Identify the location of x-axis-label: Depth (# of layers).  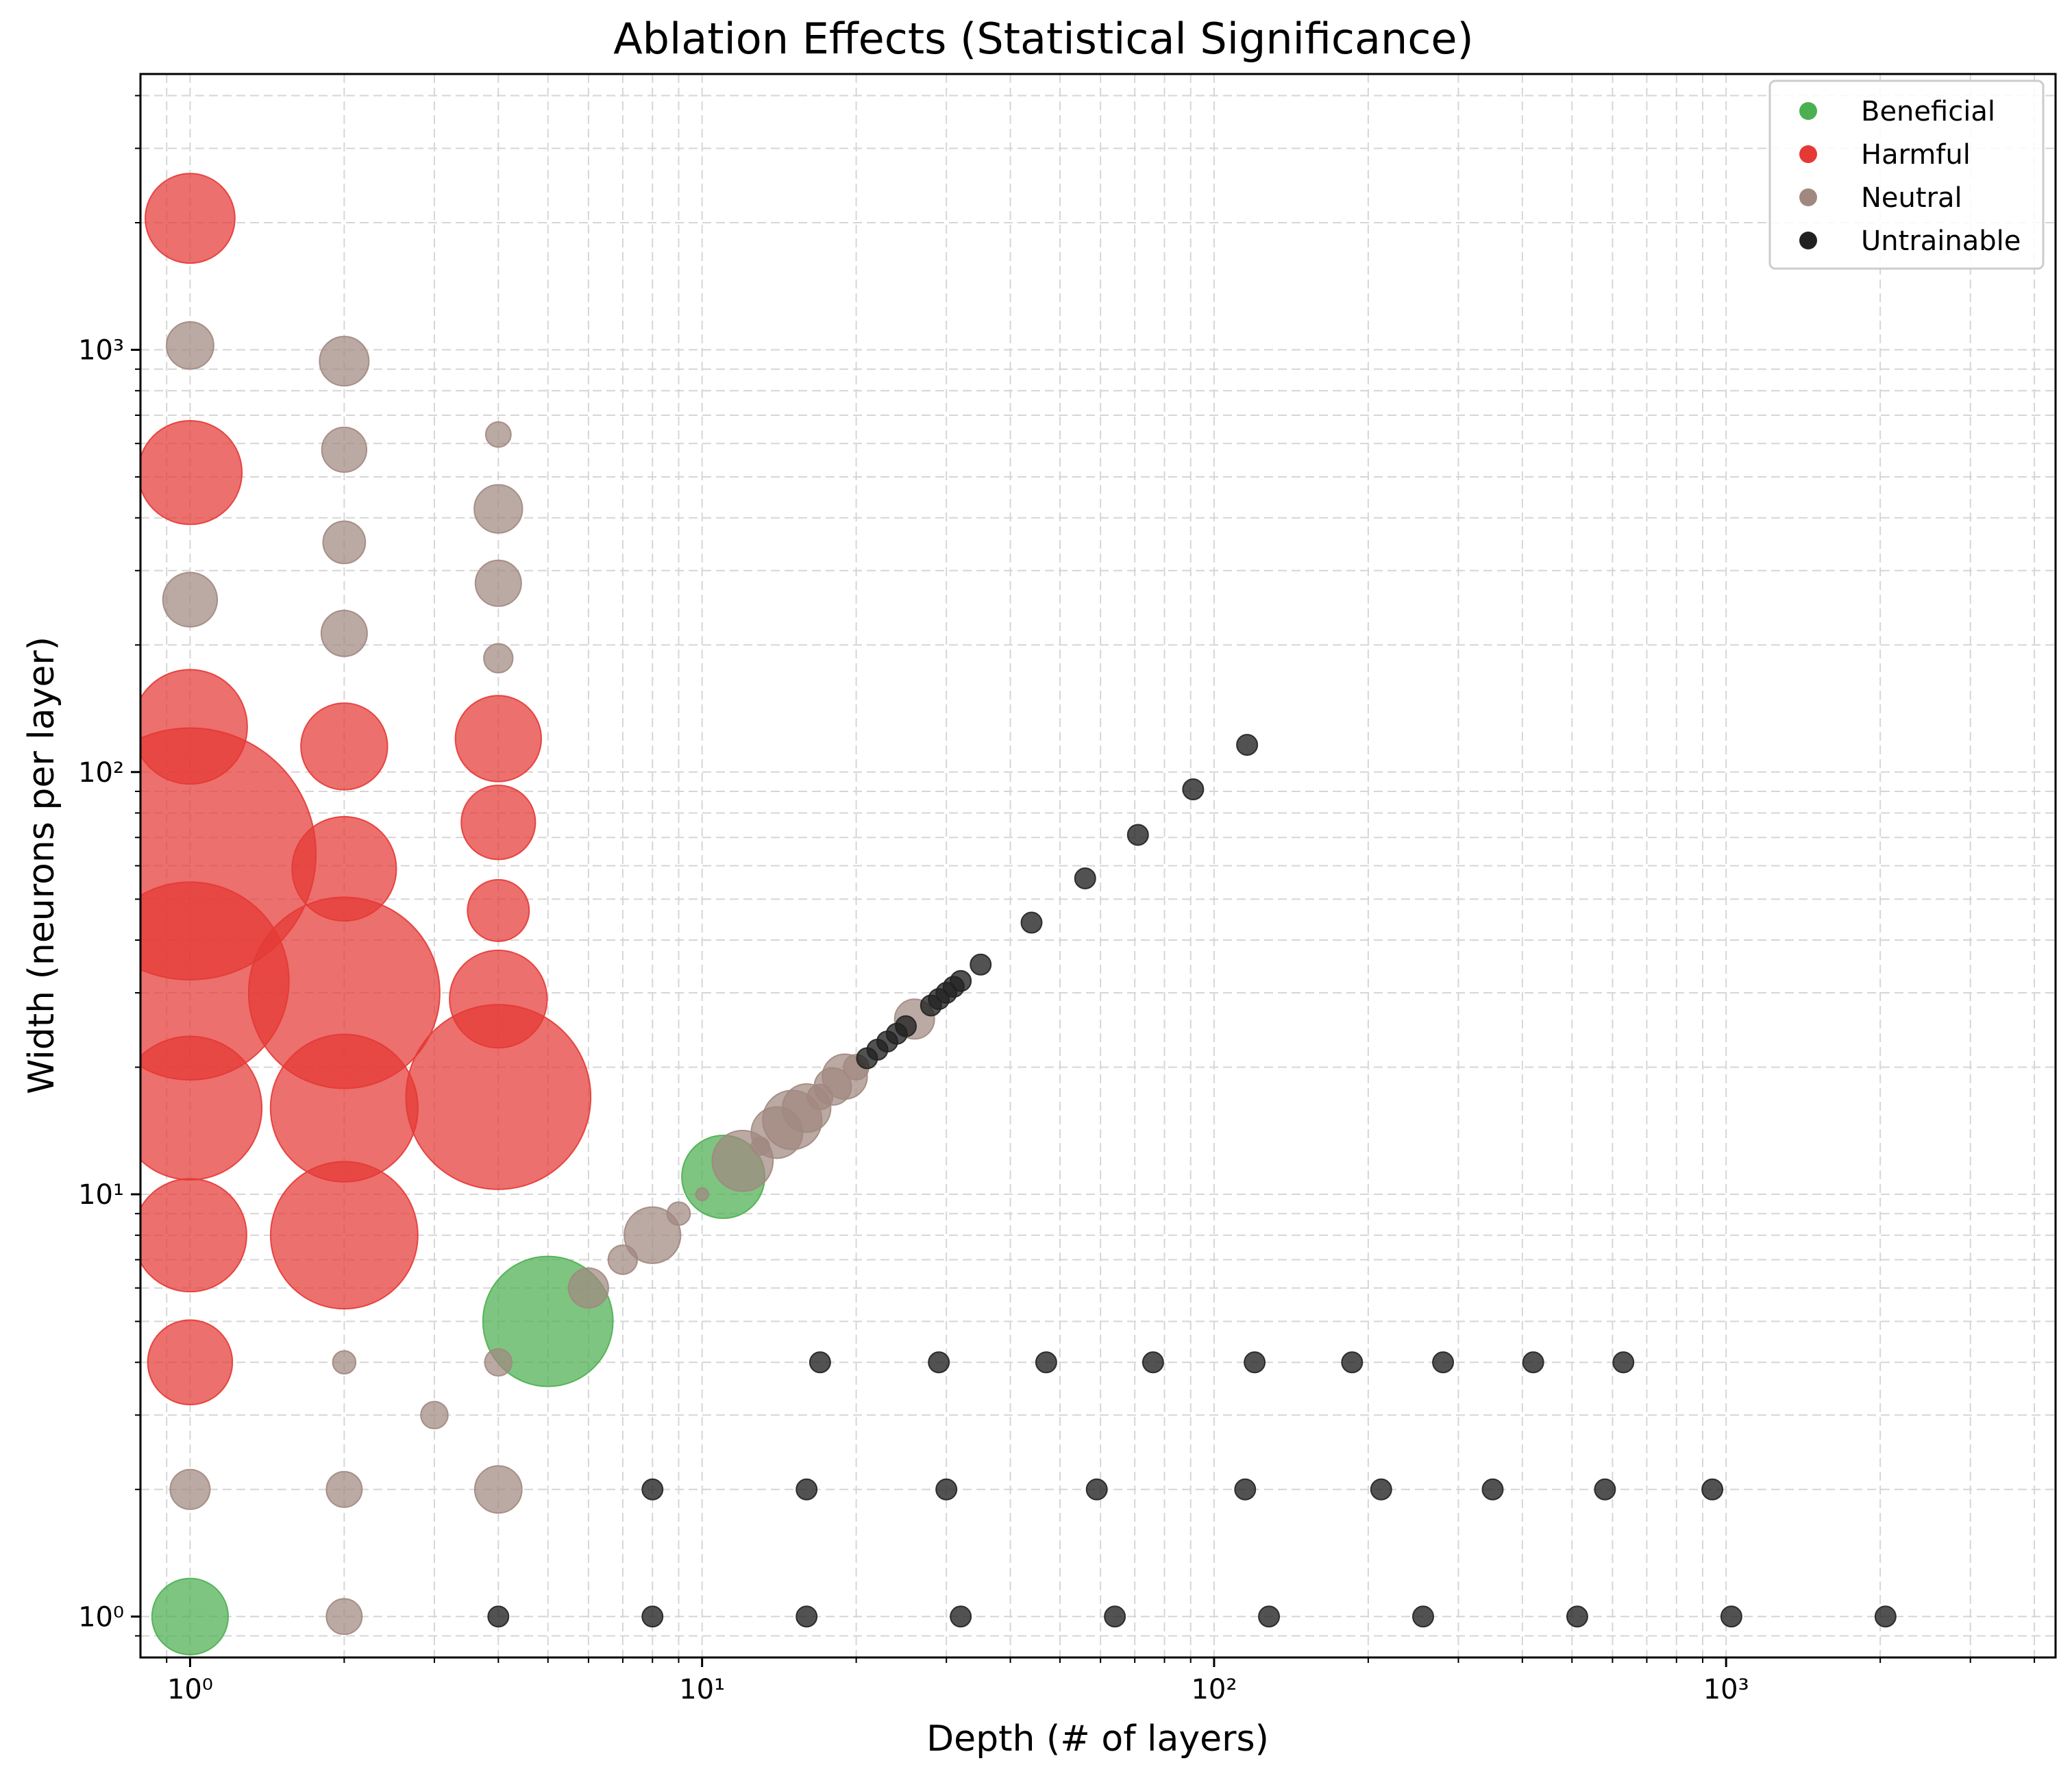
(1097, 1739).